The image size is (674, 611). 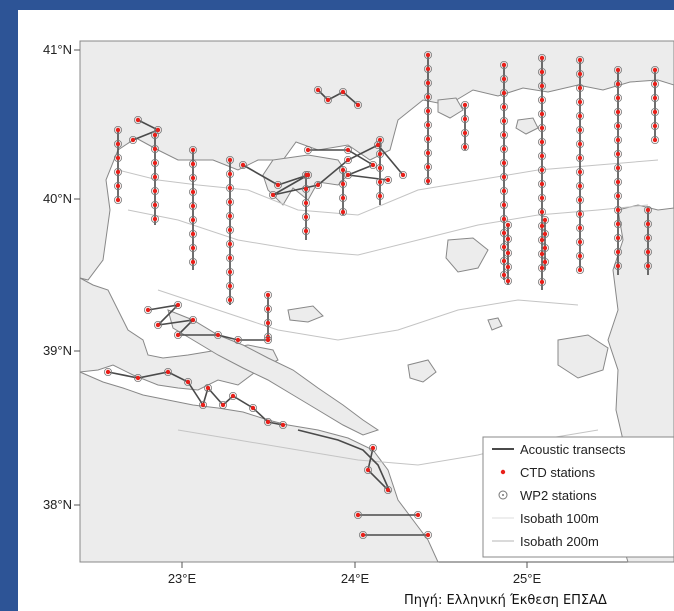 I want to click on lon-label: 24°E, so click(x=355, y=578).